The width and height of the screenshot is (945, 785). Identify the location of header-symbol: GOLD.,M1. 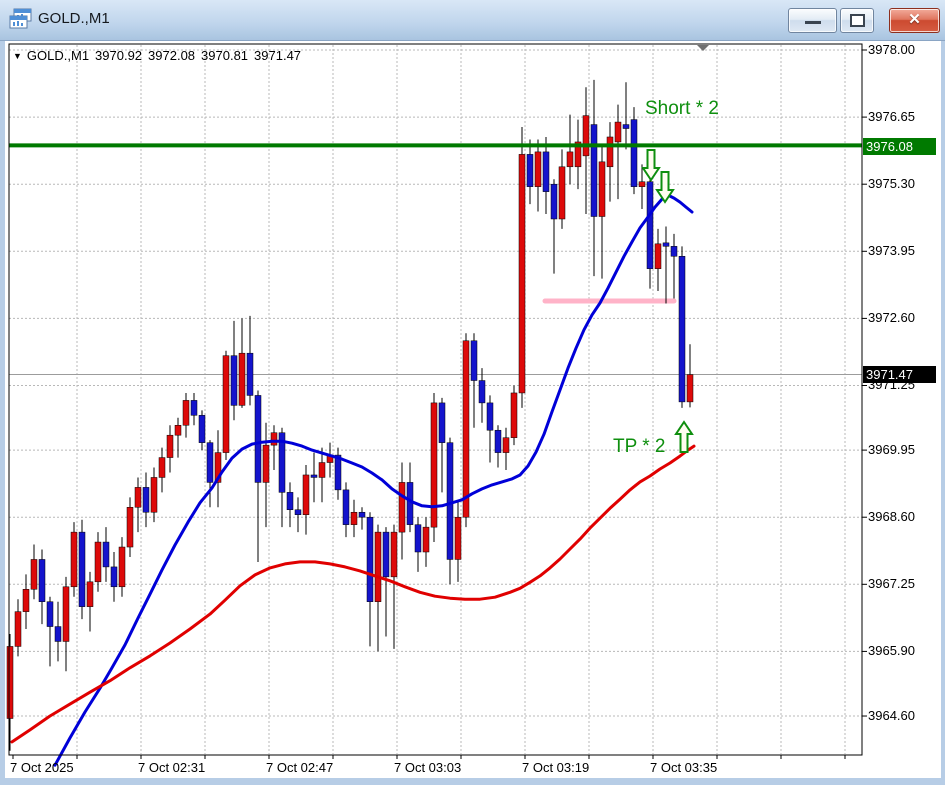
(58, 55).